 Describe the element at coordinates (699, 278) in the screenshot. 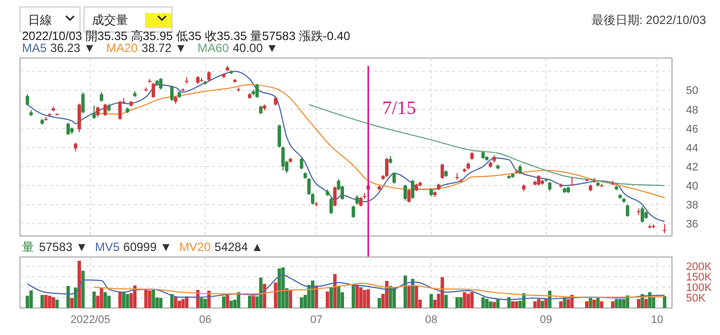

I see `y-tick-label: 150K` at that location.